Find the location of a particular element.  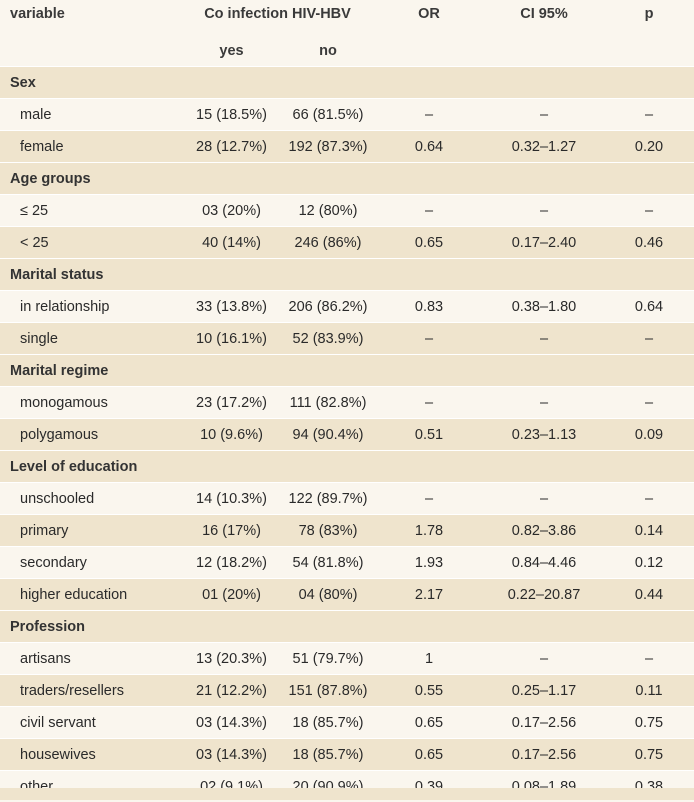

cell-no: 04 (80%) is located at coordinates (328, 594).